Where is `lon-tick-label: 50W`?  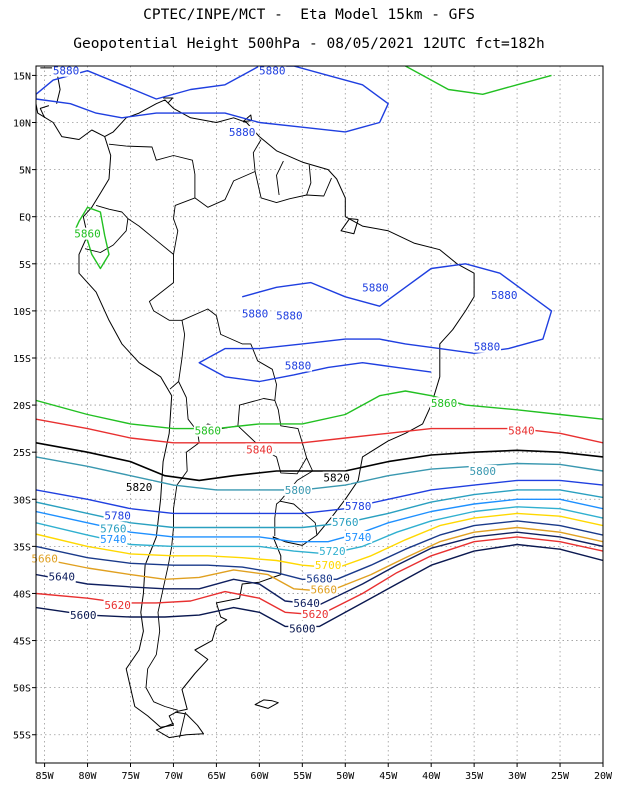
lon-tick-label: 50W is located at coordinates (345, 776).